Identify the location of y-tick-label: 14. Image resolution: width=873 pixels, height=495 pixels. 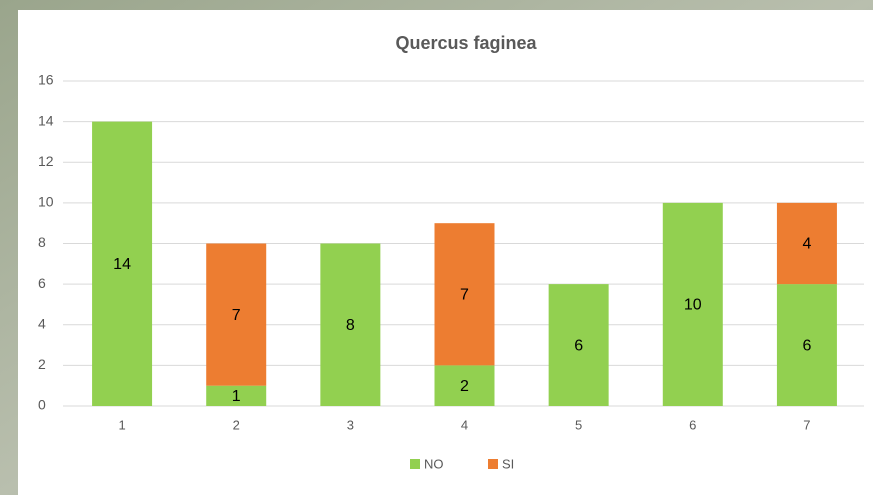
(46, 120).